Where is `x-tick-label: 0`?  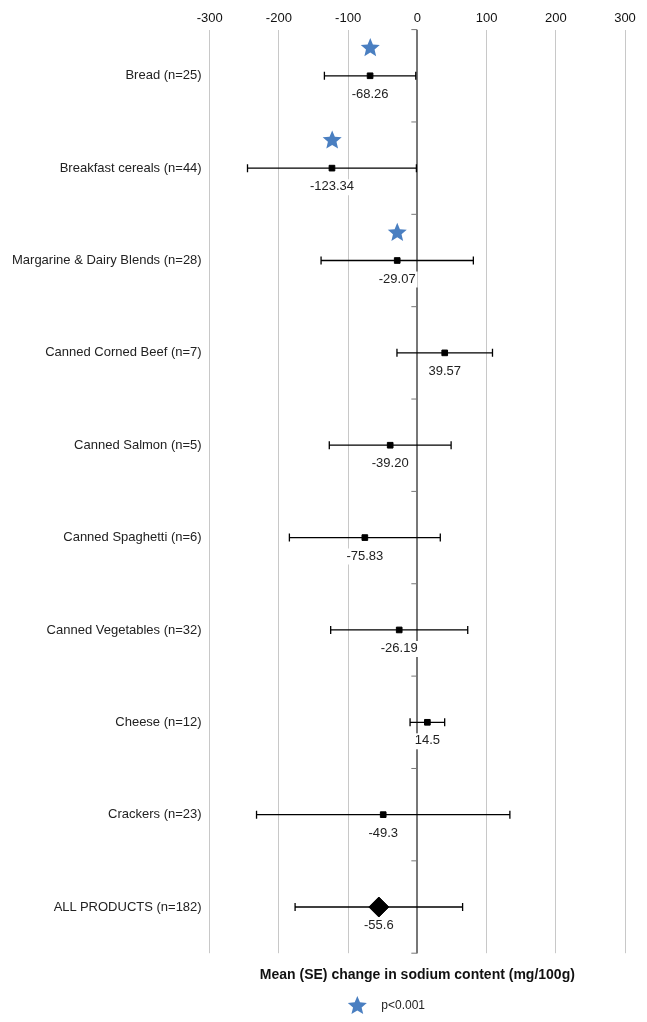 x-tick-label: 0 is located at coordinates (417, 18).